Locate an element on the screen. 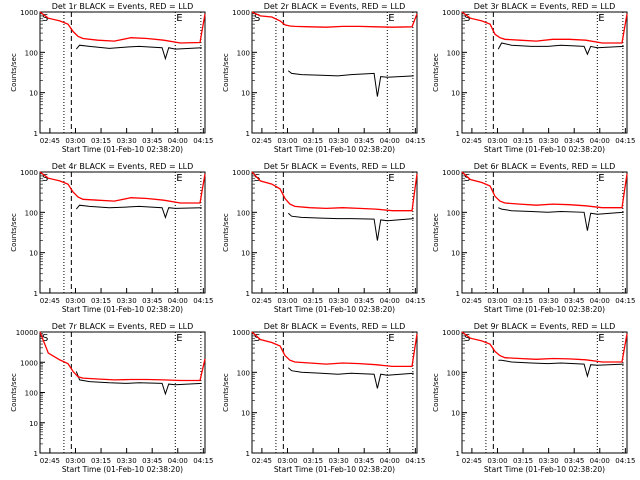 This screenshot has width=640, height=480. panel-title: Det 6r BLACK = Events, RED = LLD is located at coordinates (545, 166).